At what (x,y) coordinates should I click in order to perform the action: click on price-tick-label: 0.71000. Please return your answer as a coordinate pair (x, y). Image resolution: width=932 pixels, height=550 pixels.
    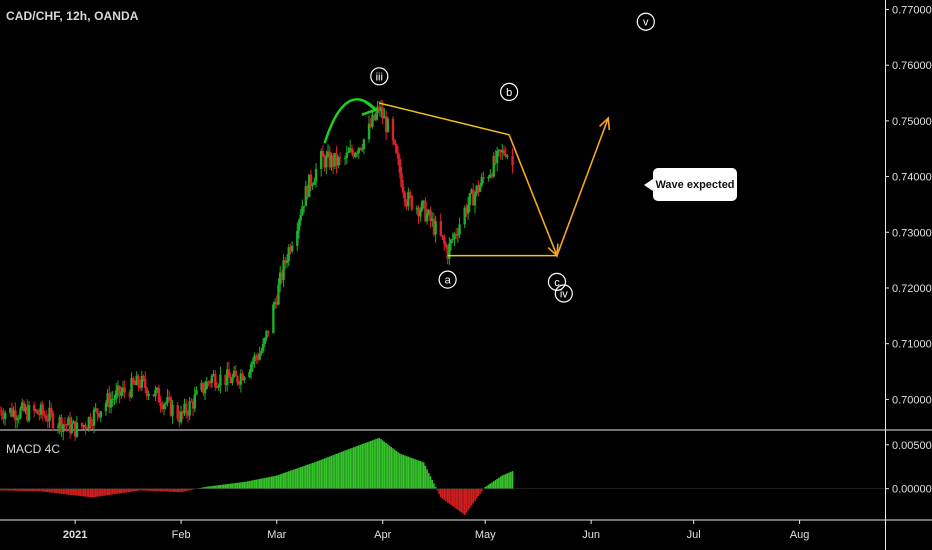
    Looking at the image, I should click on (912, 345).